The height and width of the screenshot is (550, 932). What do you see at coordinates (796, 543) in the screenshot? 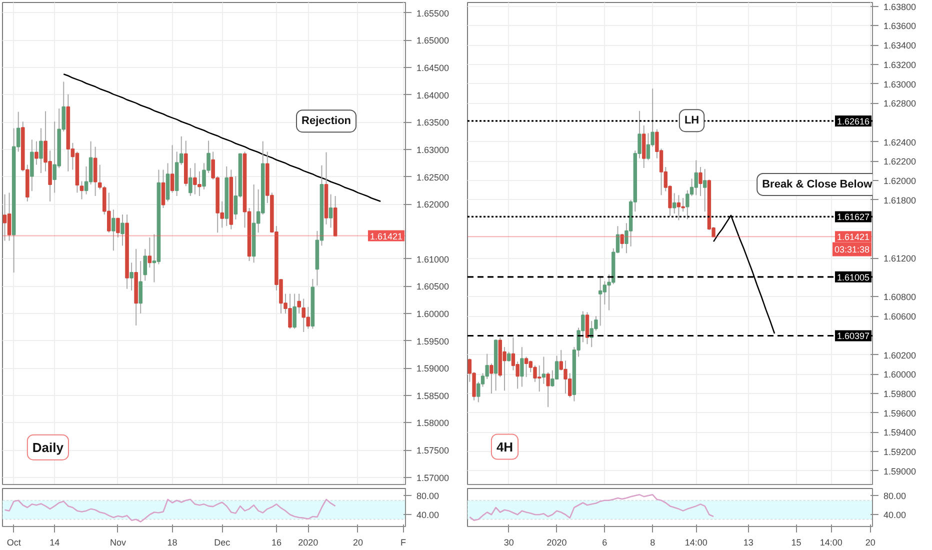
I see `x-tick-label: 15` at bounding box center [796, 543].